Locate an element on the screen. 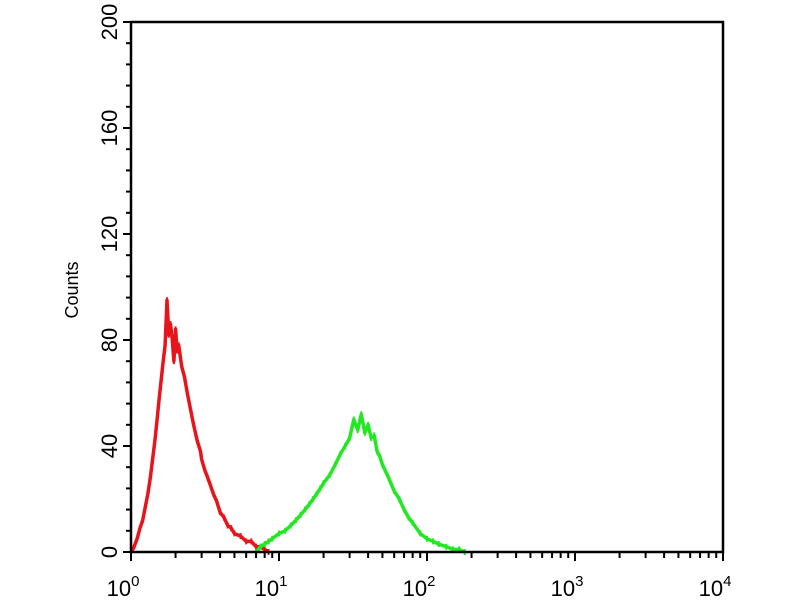 The image size is (800, 600). y-tick-label: 80 is located at coordinates (109, 340).